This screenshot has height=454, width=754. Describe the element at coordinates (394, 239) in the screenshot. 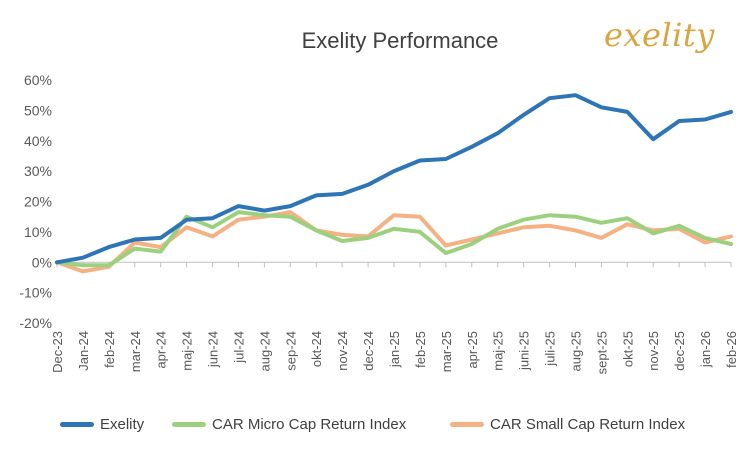

I see `series-line-car-micro-cap-return-index` at that location.